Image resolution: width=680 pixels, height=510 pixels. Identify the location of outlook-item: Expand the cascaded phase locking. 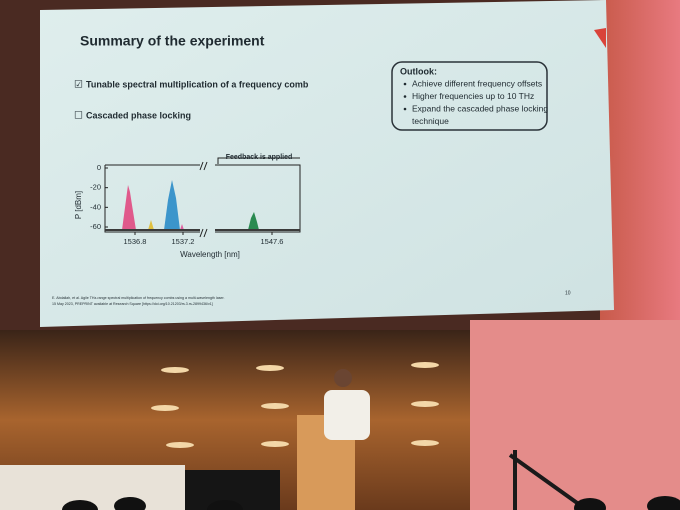
(480, 108).